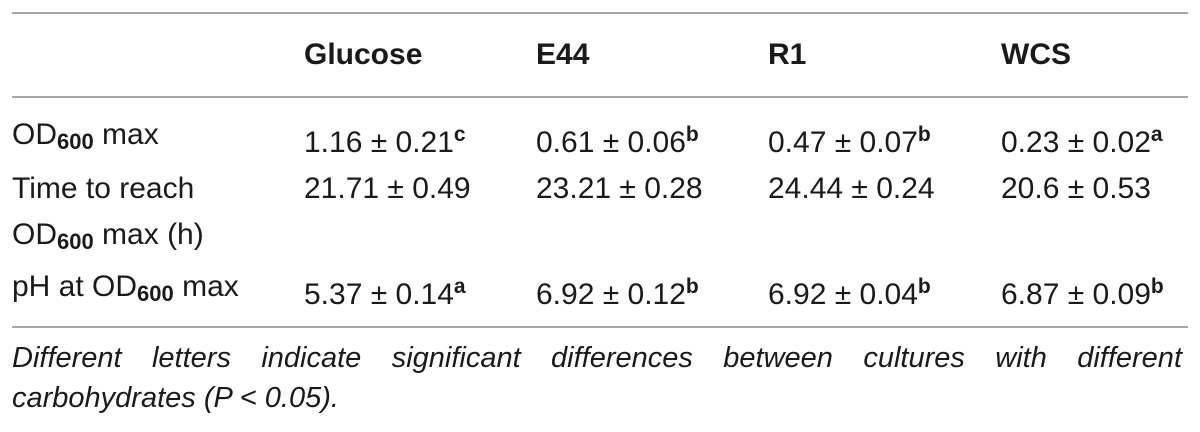  I want to click on cell-value: 6.87 ± 0.09, so click(1076, 294).